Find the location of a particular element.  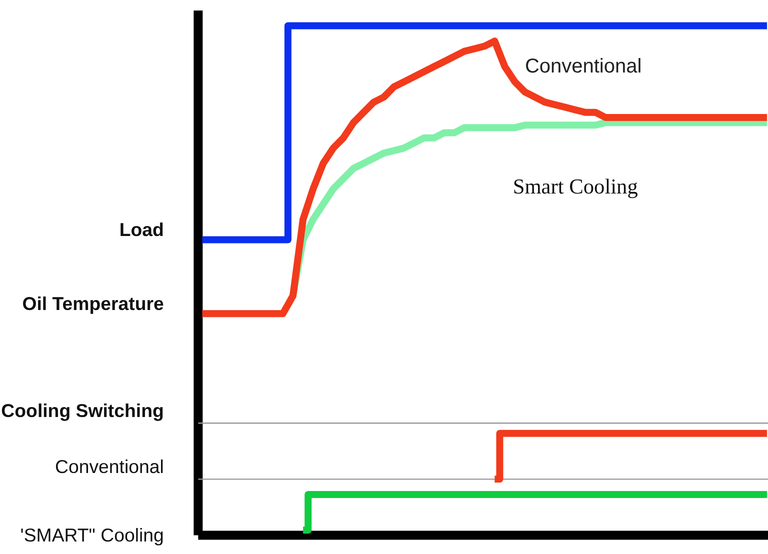

text: Cooling Switching is located at coordinates (82, 410).